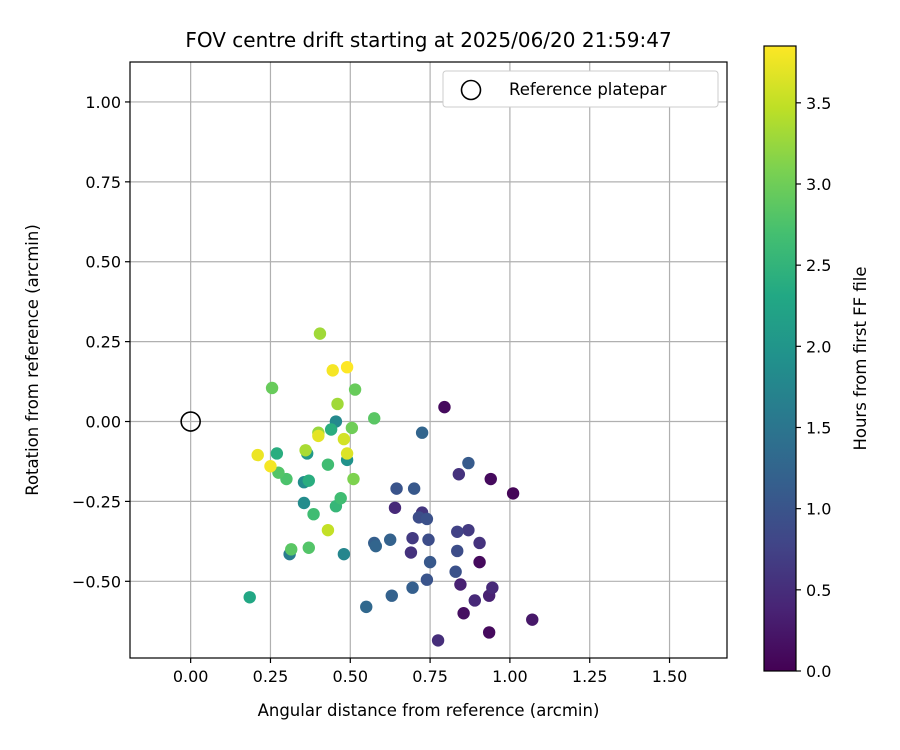 This screenshot has width=900, height=750. I want to click on x-axis-ticks: 0.00 0.25 0.50 0.75 1.00 1.25 1.50, so click(430, 672).